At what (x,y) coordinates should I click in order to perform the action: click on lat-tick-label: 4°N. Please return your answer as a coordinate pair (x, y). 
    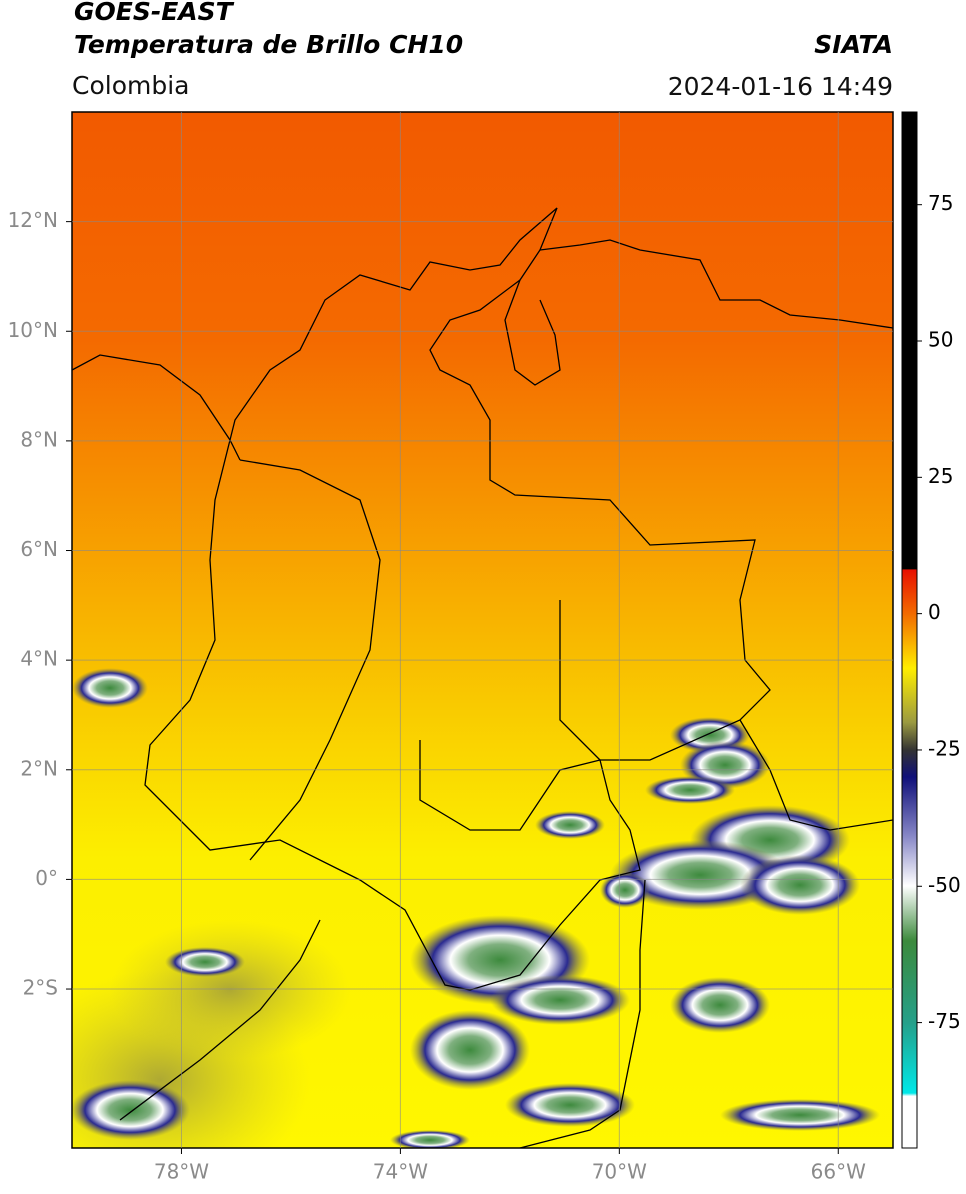
    Looking at the image, I should click on (39, 659).